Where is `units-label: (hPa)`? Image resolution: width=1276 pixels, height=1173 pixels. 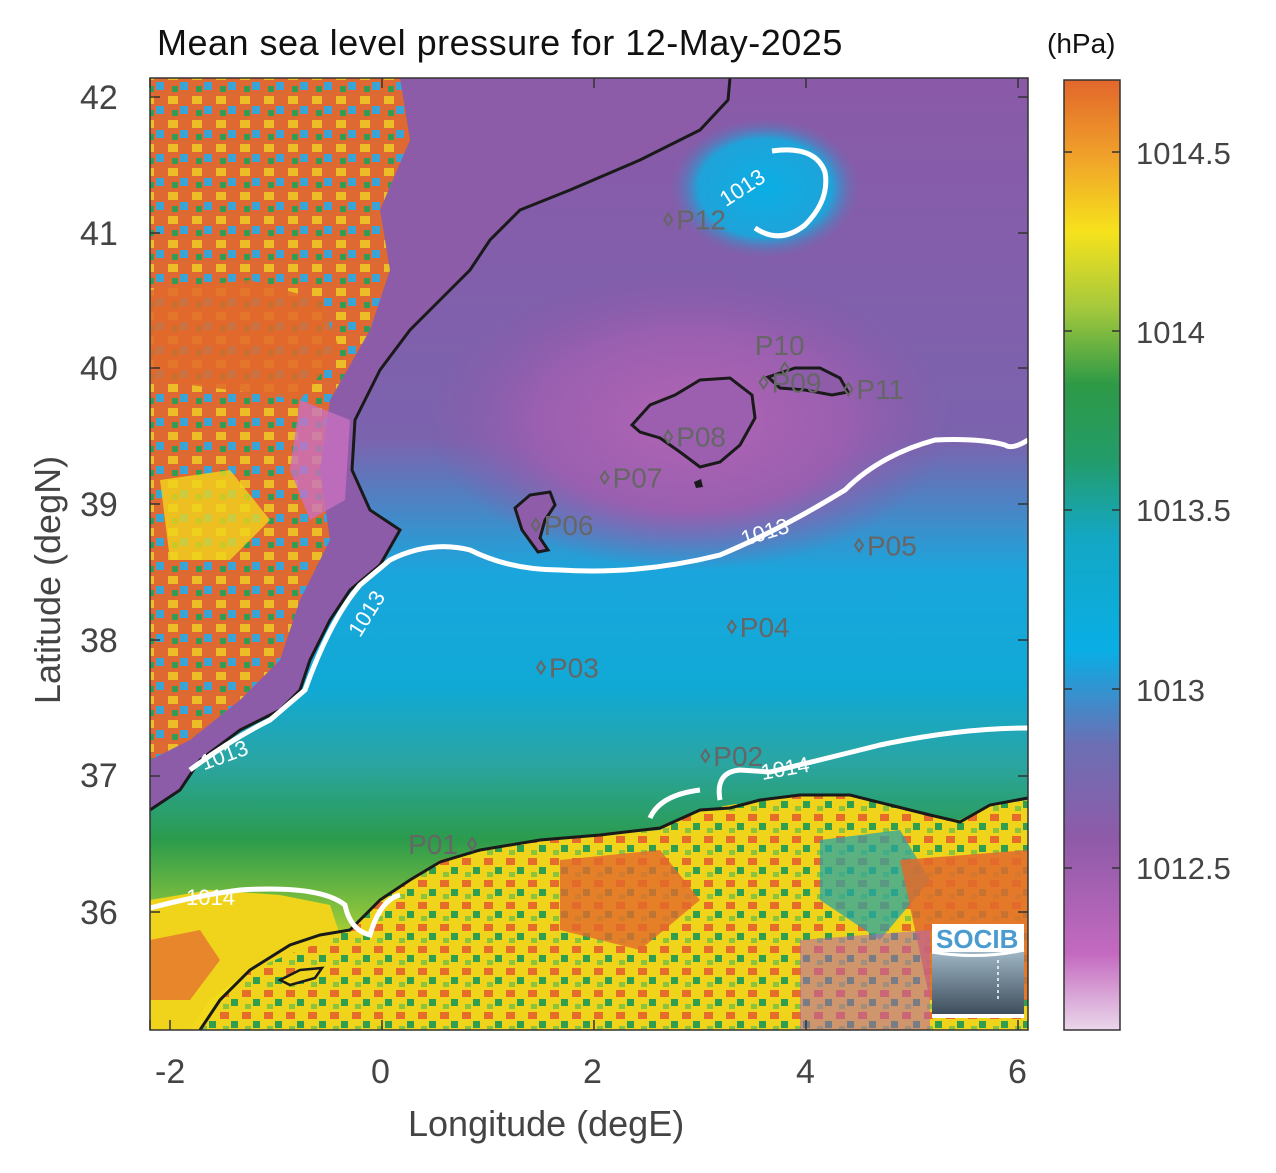 units-label: (hPa) is located at coordinates (1081, 43).